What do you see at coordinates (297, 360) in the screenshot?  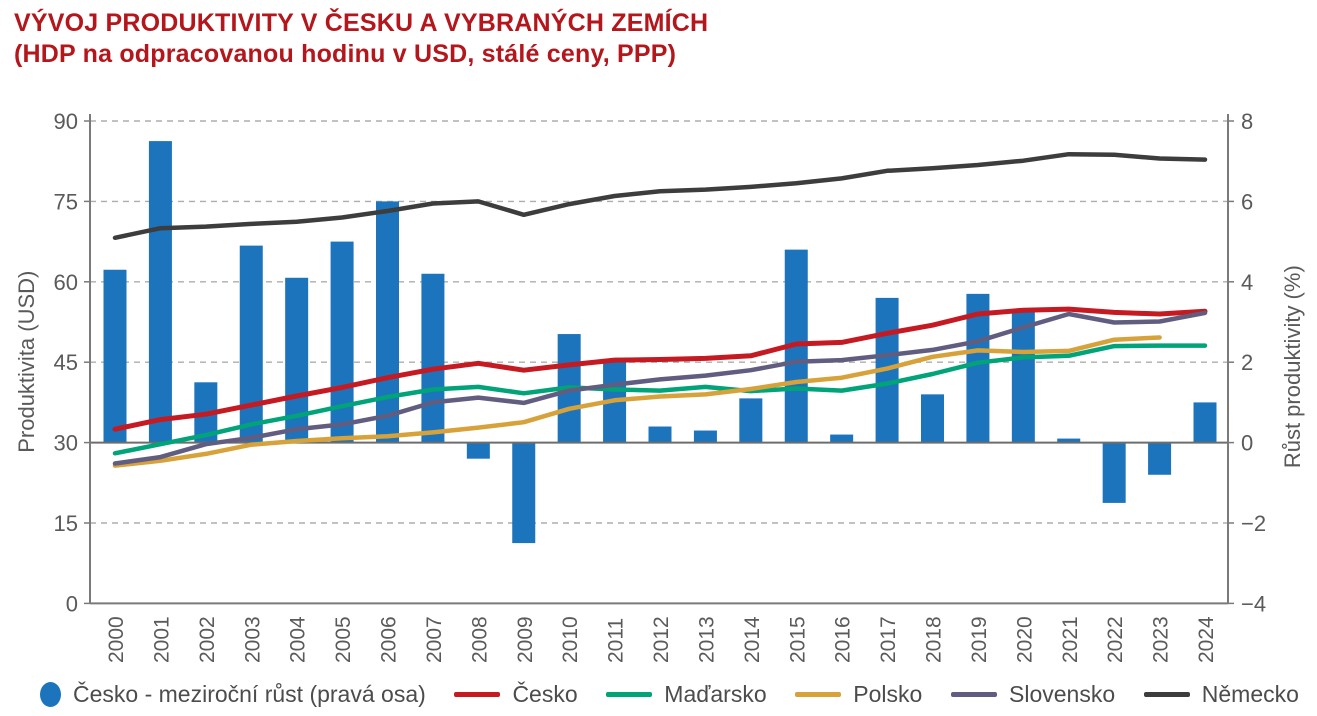 I see `bar-2004` at bounding box center [297, 360].